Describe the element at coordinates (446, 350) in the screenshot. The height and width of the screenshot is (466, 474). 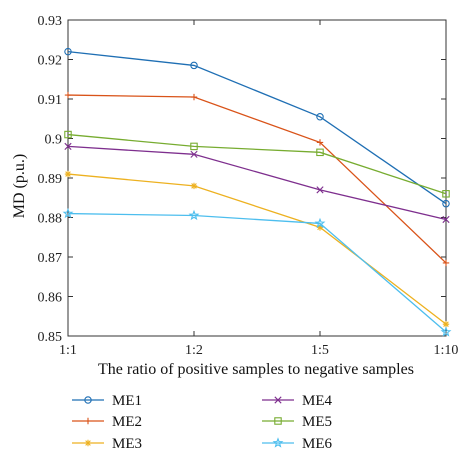
I see `x-tick-label: 1:10` at that location.